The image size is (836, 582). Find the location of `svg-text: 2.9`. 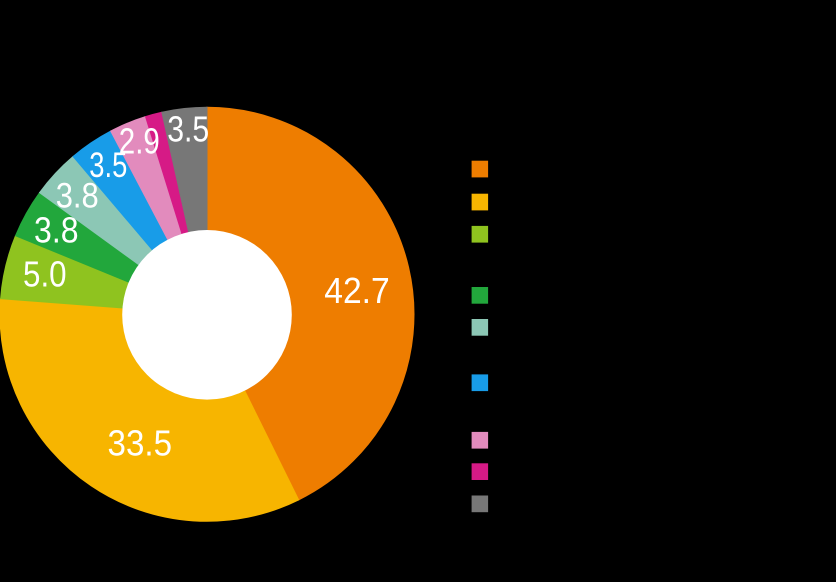

svg-text: 2.9 is located at coordinates (139, 140).